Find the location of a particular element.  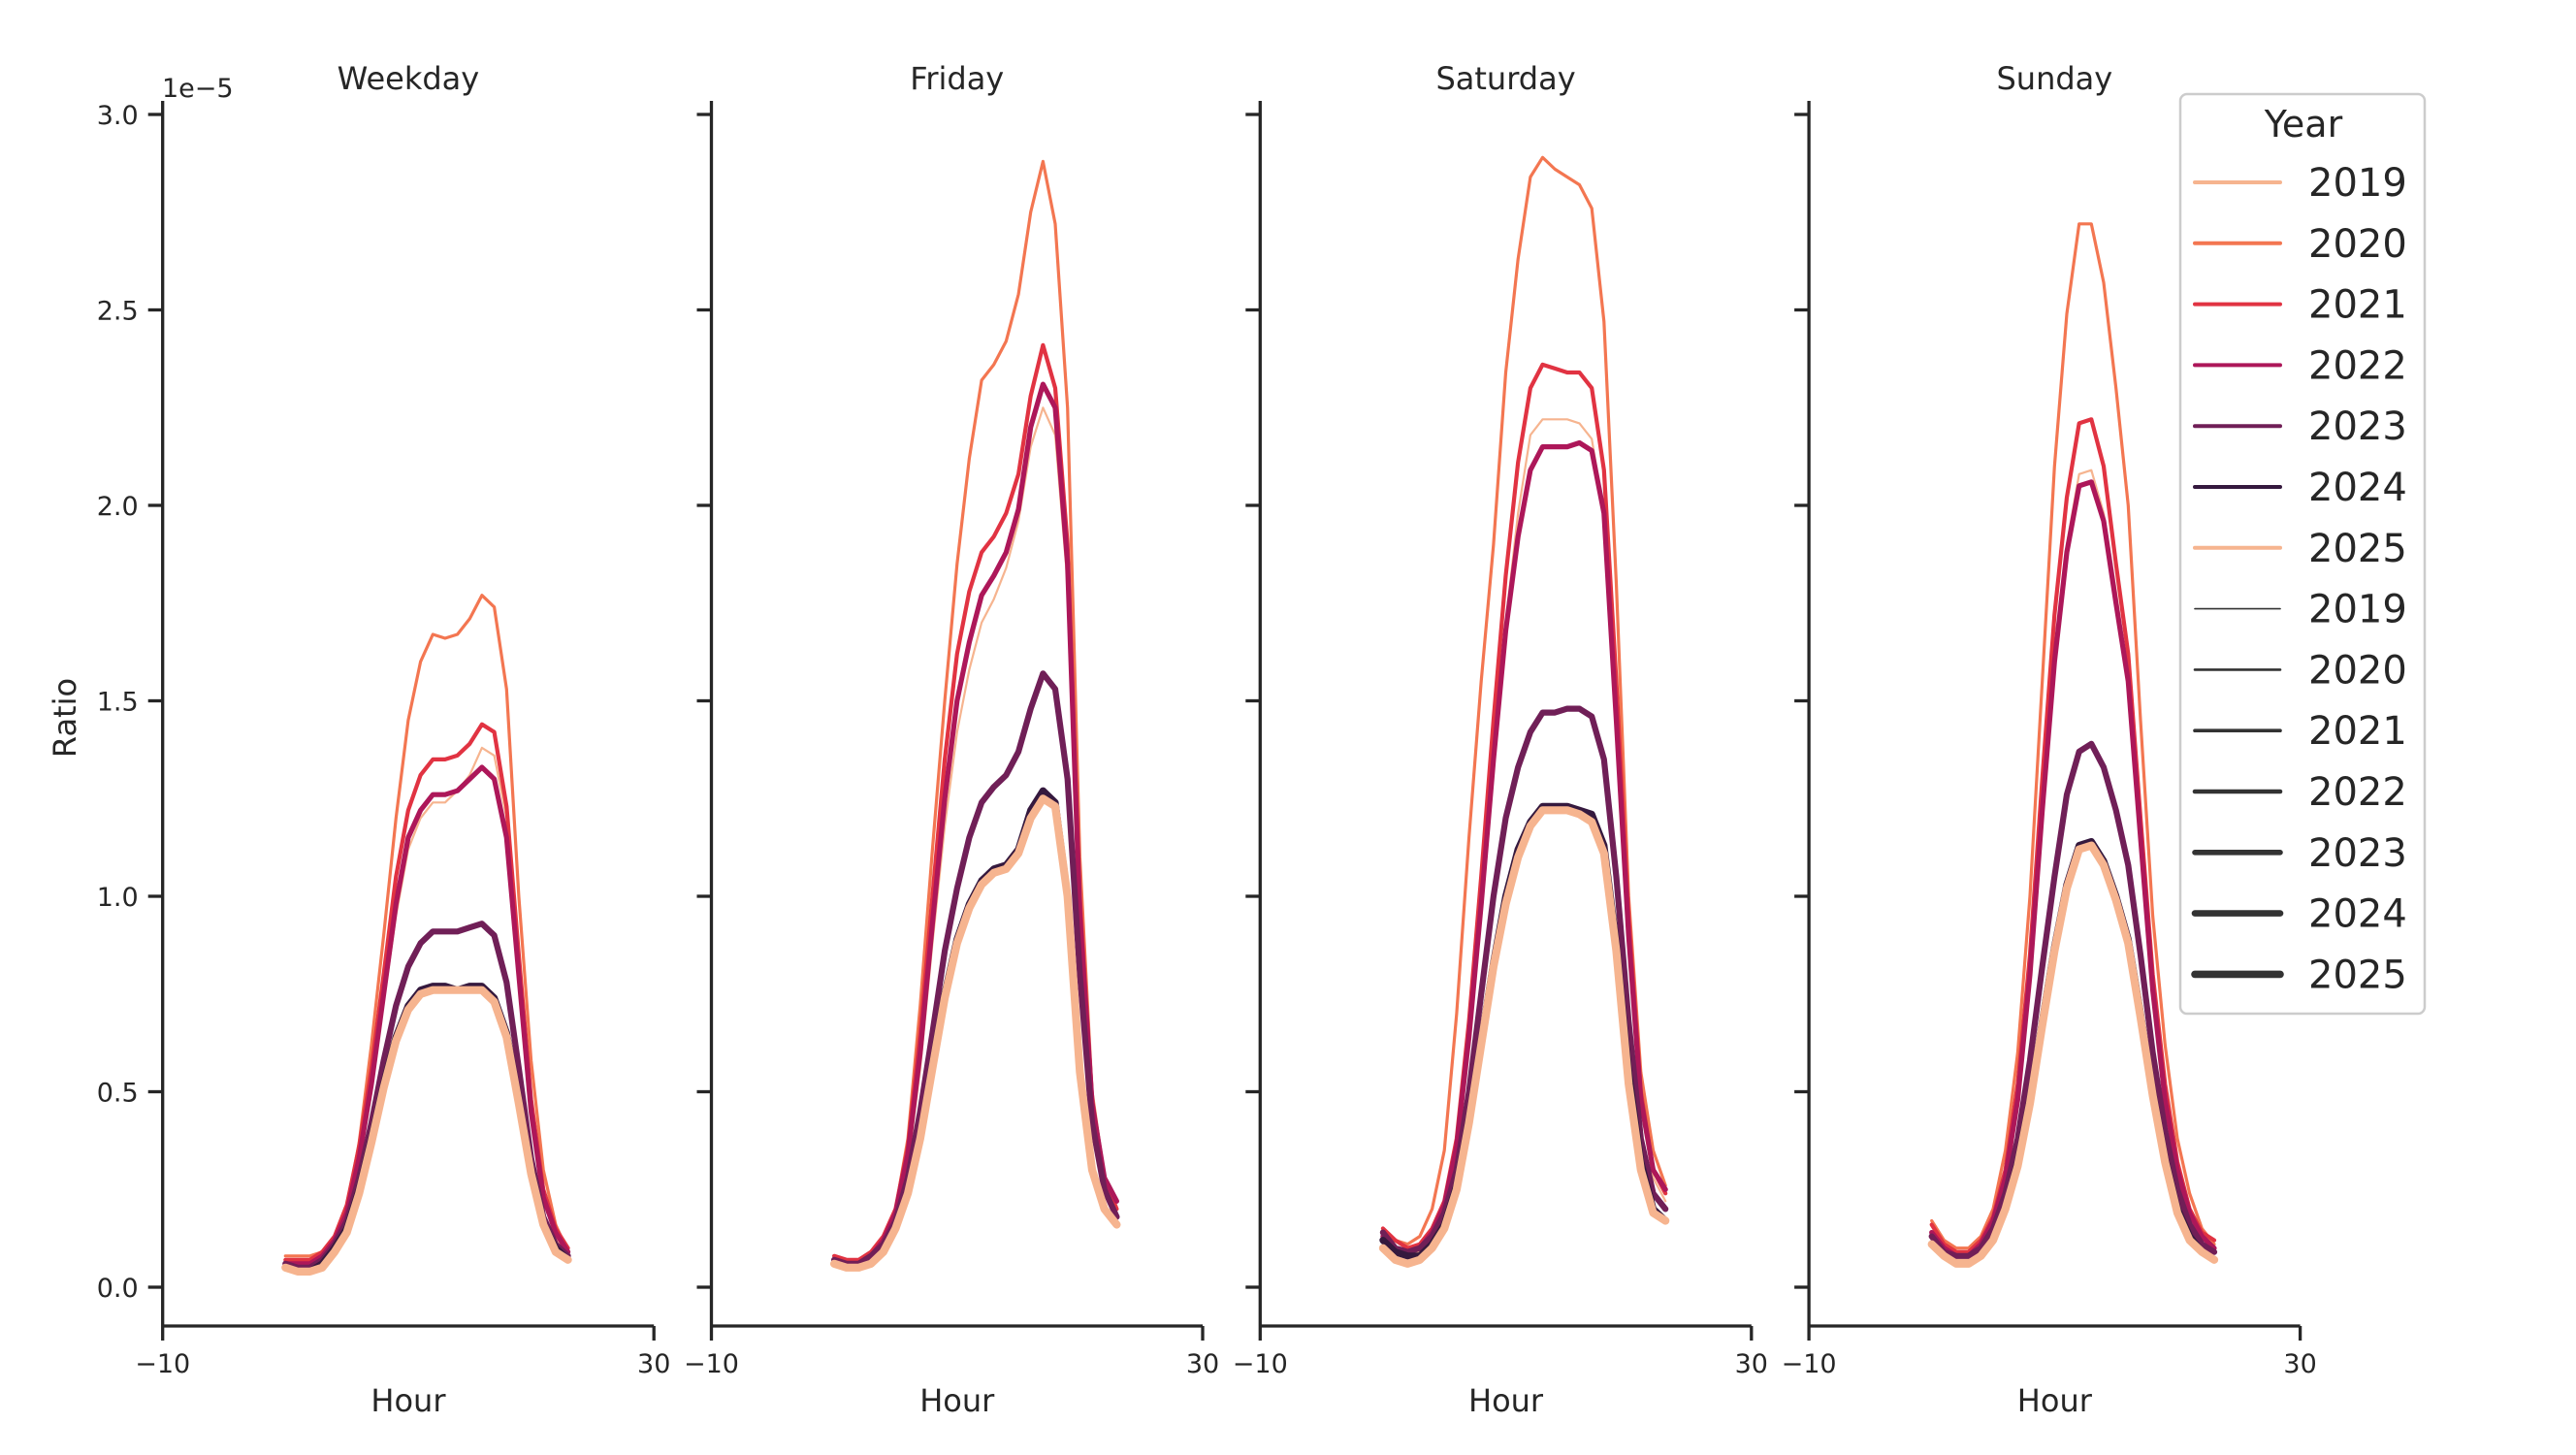

y-tick-label: 1.0 is located at coordinates (118, 898).